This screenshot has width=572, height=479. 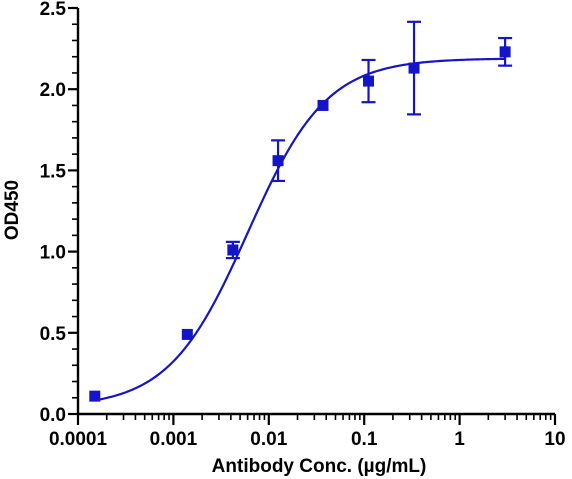 What do you see at coordinates (53, 90) in the screenshot?
I see `y-tick-label: 2.0` at bounding box center [53, 90].